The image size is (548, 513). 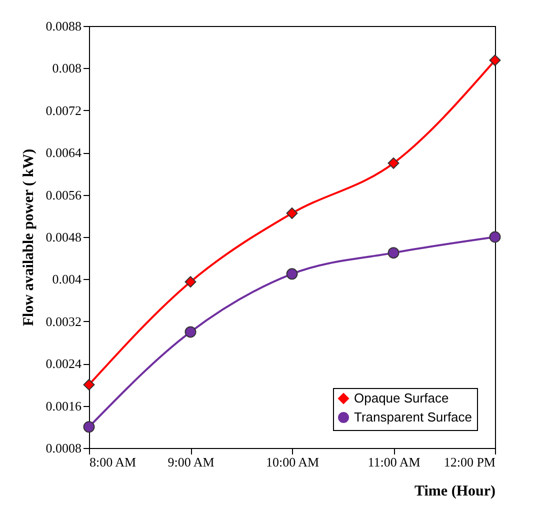 I want to click on x-tick-label: 9:00 AM, so click(x=191, y=462).